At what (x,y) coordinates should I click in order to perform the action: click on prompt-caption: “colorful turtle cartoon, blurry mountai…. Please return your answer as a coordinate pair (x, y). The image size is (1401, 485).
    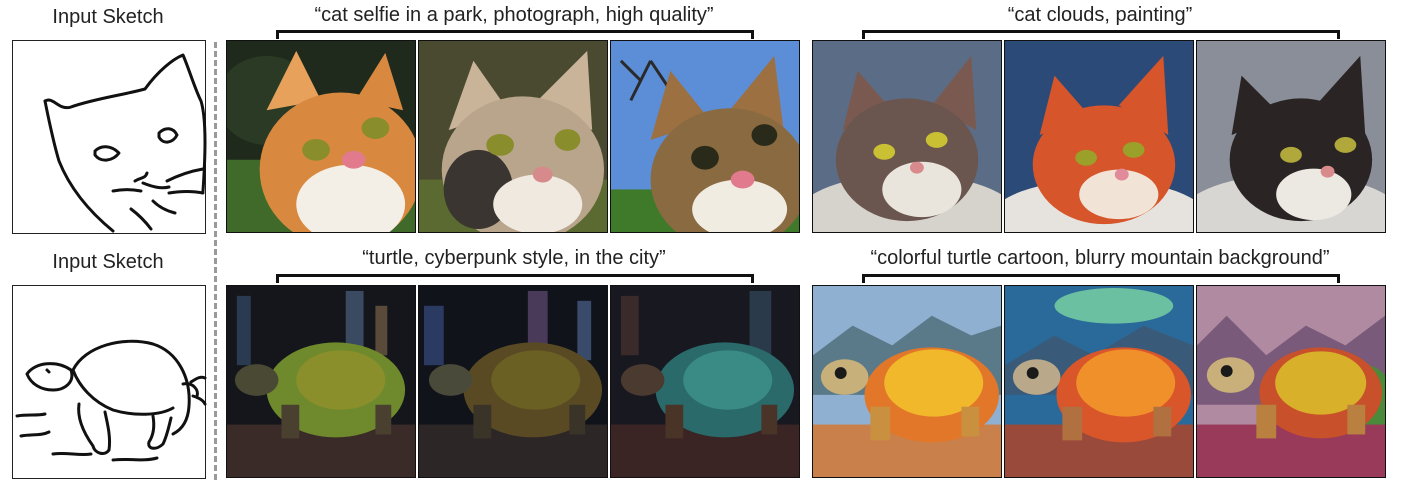
    Looking at the image, I should click on (1100, 258).